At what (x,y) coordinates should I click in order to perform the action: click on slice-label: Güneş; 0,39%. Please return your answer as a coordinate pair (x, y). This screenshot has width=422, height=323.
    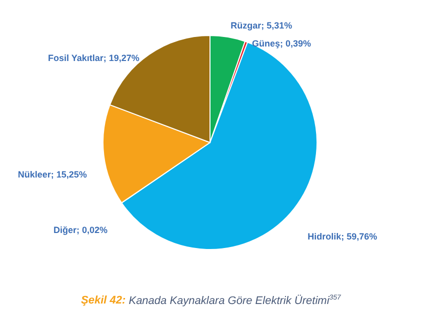
    Looking at the image, I should click on (282, 43).